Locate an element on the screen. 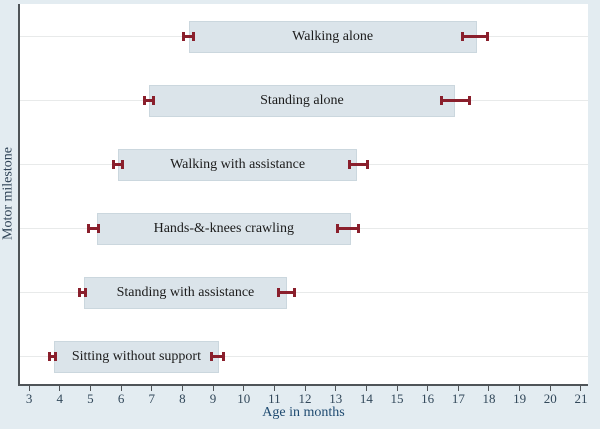 This screenshot has height=429, width=600. milestone-bar: Standing alone is located at coordinates (302, 100).